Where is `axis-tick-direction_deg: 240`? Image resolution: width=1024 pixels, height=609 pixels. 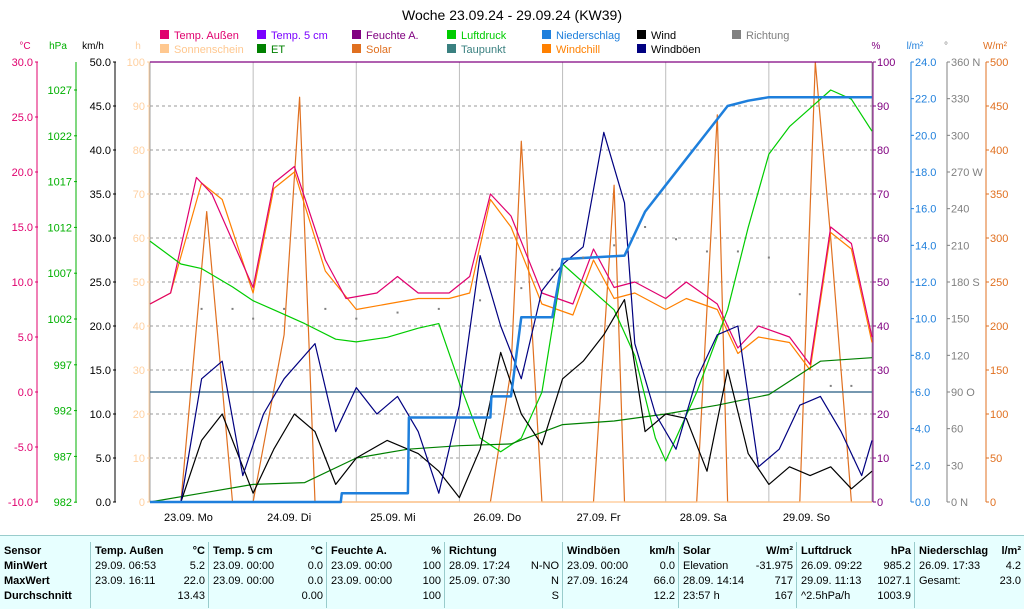
axis-tick-direction_deg: 240 is located at coordinates (960, 210).